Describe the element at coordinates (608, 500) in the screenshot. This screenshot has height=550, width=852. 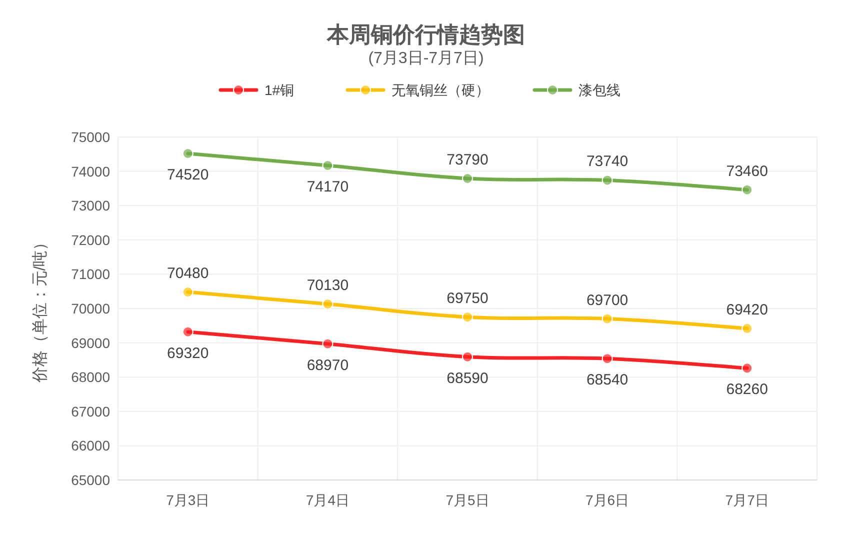
I see `x-tick-label: 7月6日` at that location.